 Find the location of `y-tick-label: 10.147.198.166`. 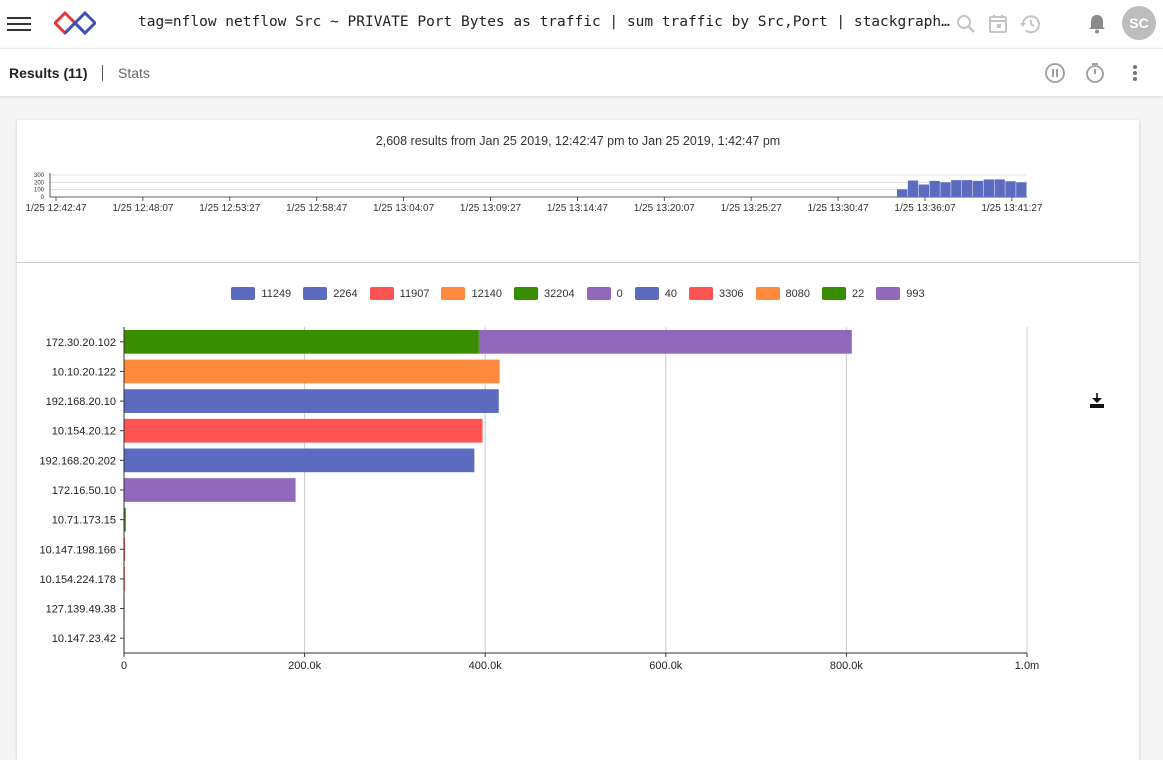

y-tick-label: 10.147.198.166 is located at coordinates (78, 550).